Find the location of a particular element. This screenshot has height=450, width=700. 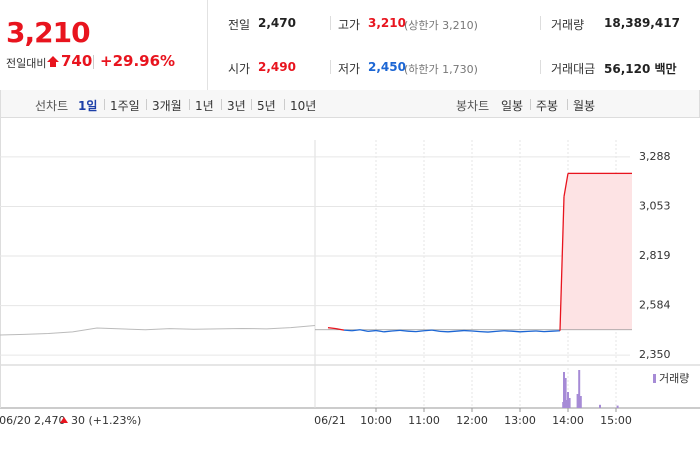

stat-note: (상한가 3,210) is located at coordinates (441, 25).